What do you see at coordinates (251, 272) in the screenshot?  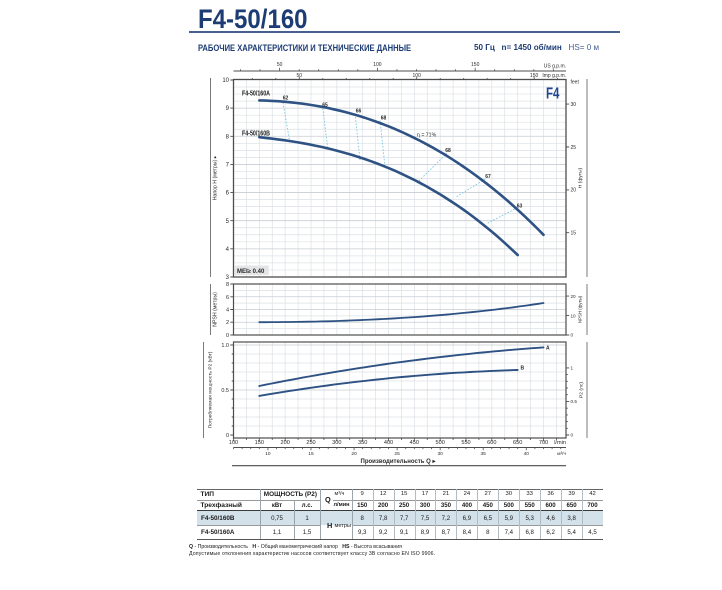 I see `svg-text: MEI≥ 0.40` at bounding box center [251, 272].